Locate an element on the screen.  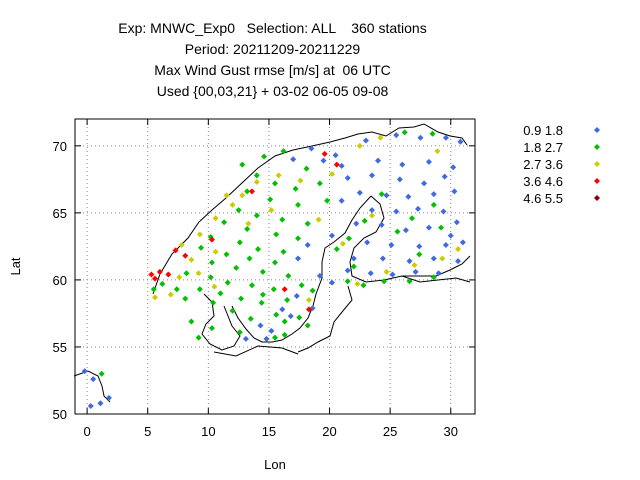
coastline-bothnia-finland is located at coordinates (410, 239).